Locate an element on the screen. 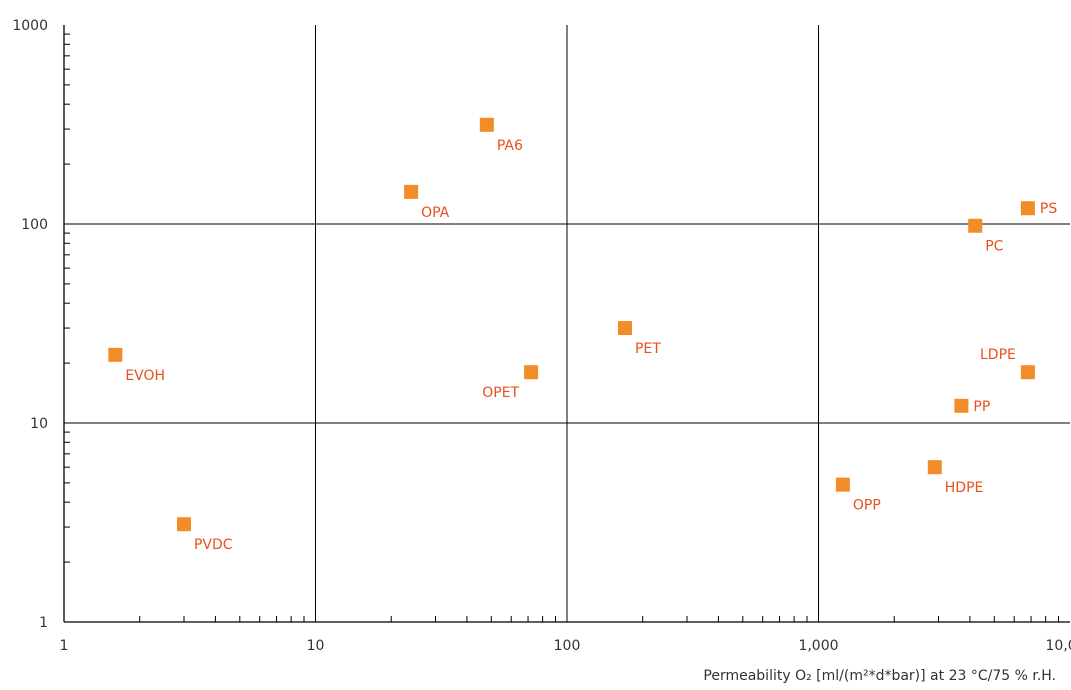 Image resolution: width=1071 pixels, height=690 pixels. x-tick-label: 1,000 is located at coordinates (818, 646).